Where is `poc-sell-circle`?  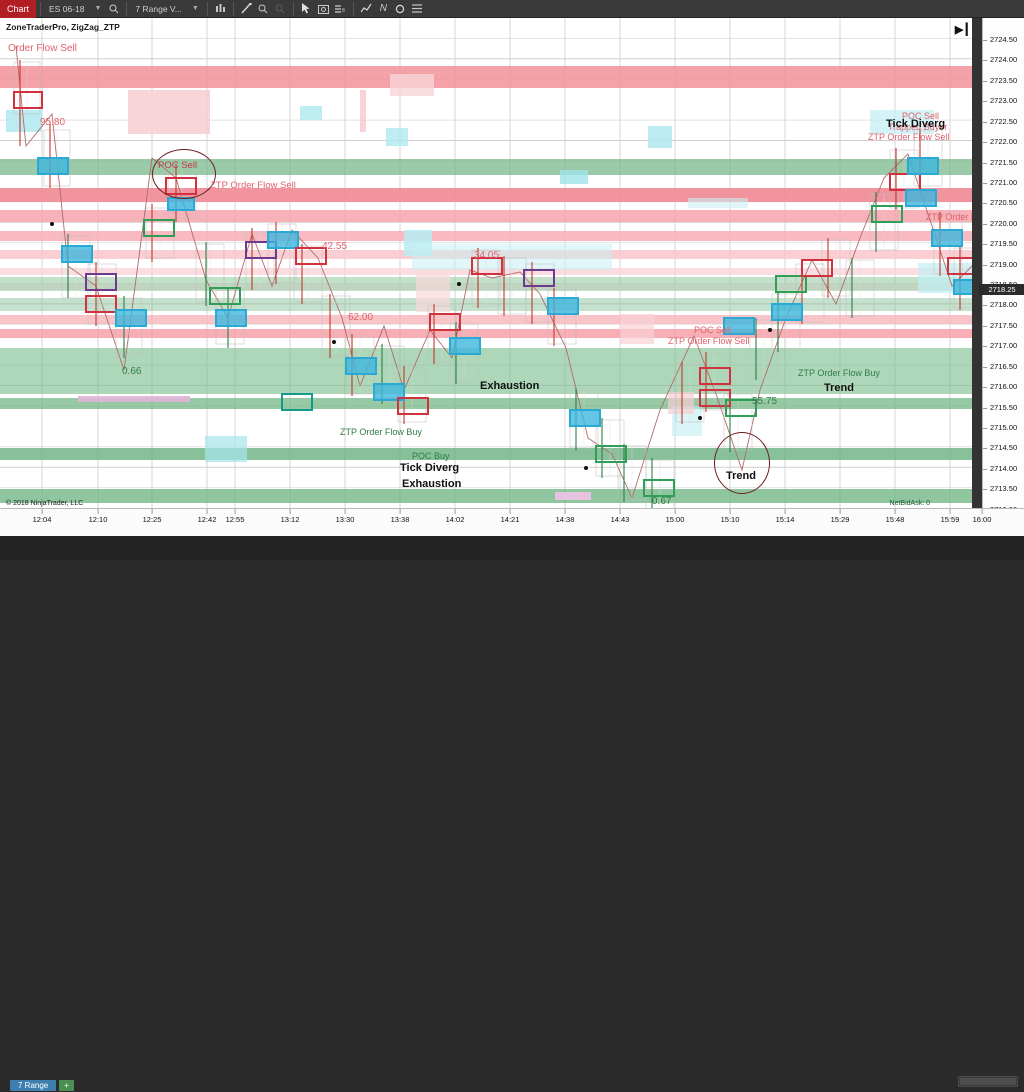
poc-sell-circle is located at coordinates (184, 174).